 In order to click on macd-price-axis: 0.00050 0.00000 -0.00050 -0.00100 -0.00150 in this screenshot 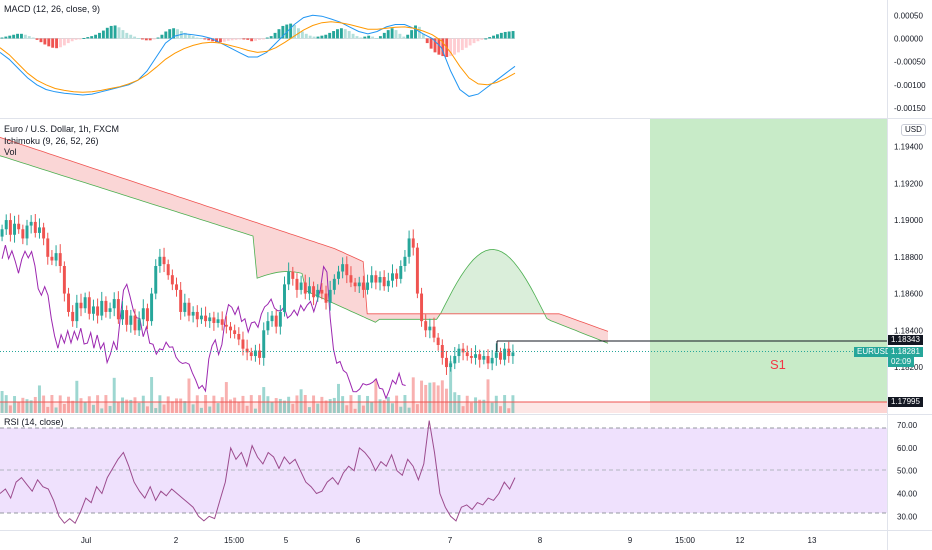, I will do `click(910, 62)`.